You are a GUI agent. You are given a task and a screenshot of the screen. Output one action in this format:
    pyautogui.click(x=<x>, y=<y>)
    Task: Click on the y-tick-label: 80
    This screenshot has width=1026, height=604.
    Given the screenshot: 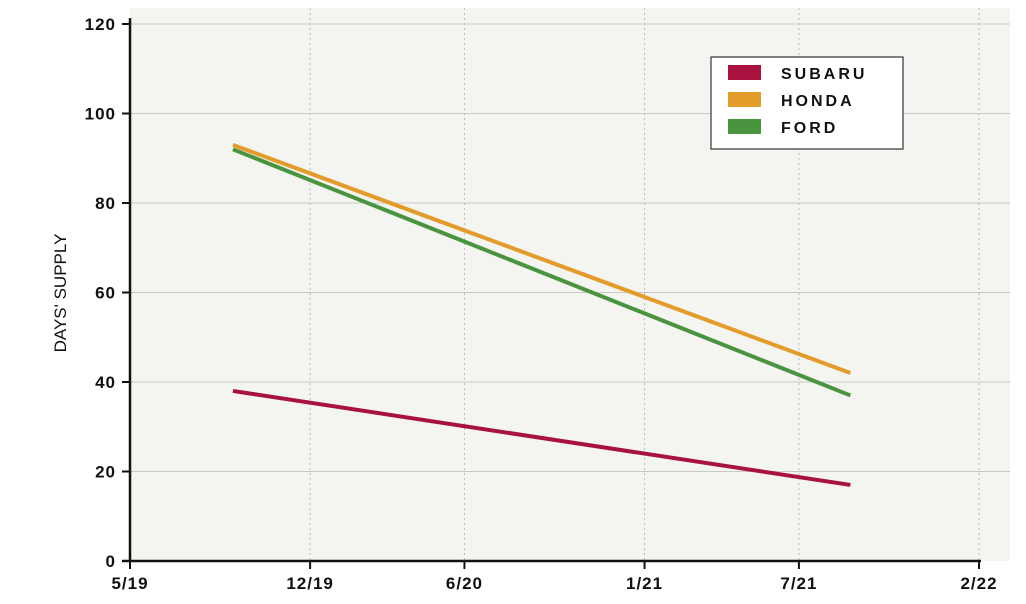 What is the action you would take?
    pyautogui.click(x=105, y=203)
    